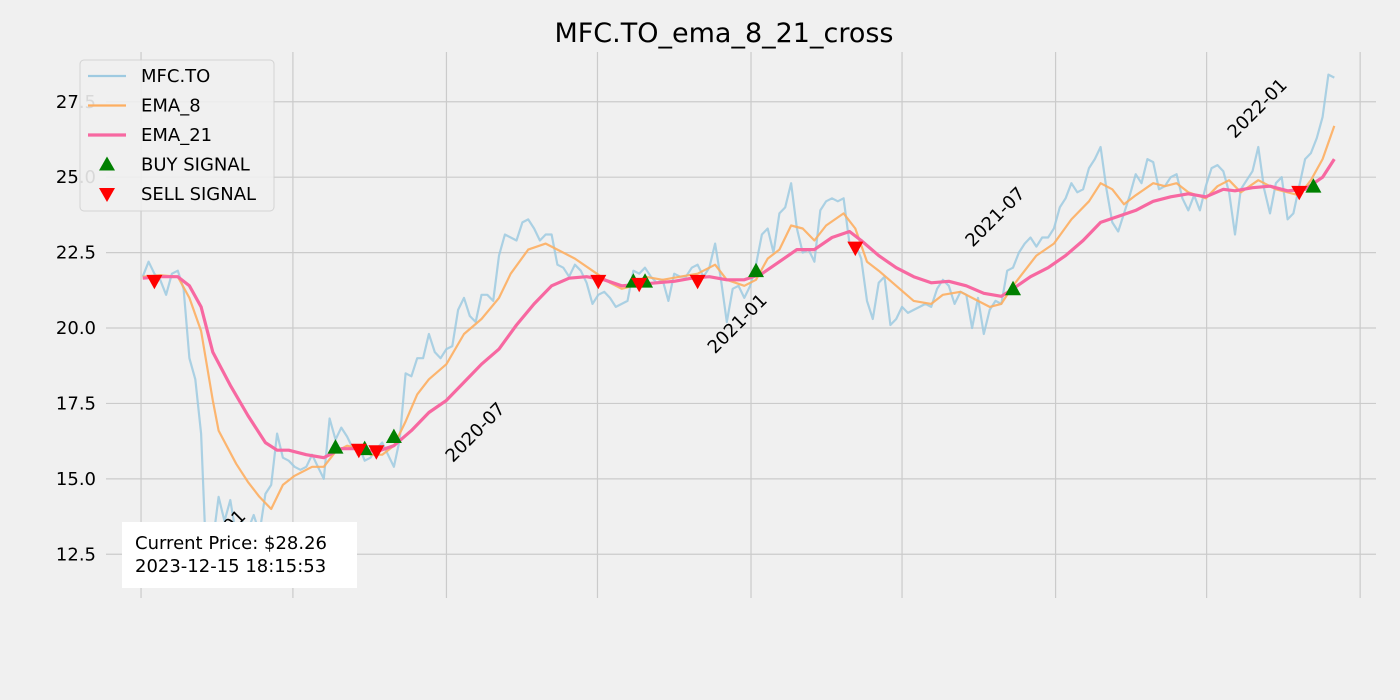 Image resolution: width=1400 pixels, height=700 pixels. Describe the element at coordinates (171, 106) in the screenshot. I see `legend-label-ema8: EMA_8` at that location.